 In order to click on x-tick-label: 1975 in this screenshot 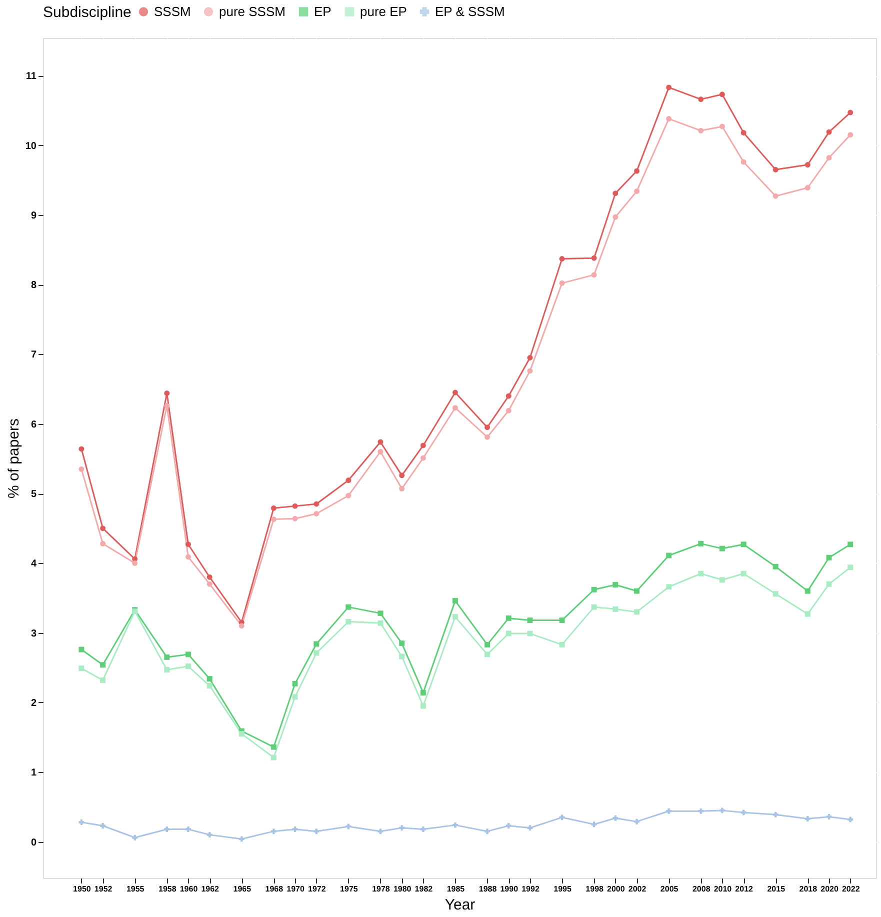, I will do `click(349, 889)`.